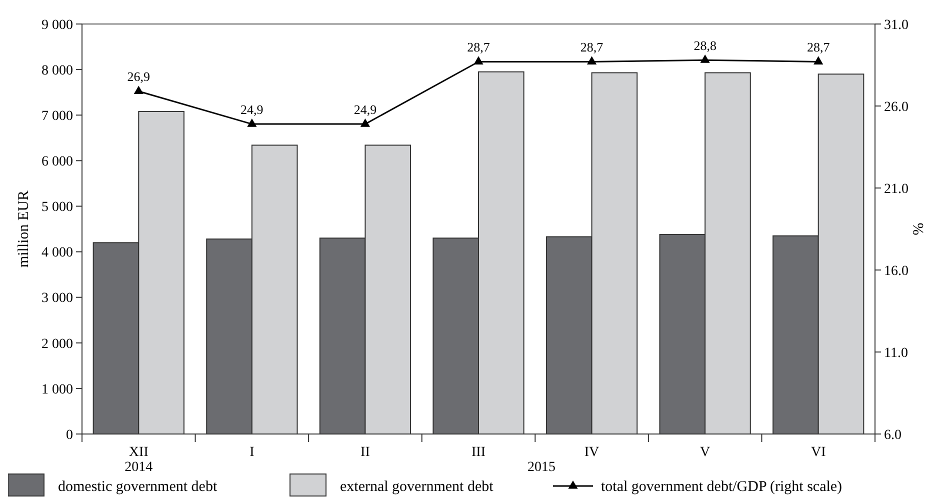 This screenshot has height=500, width=939. What do you see at coordinates (893, 435) in the screenshot?
I see `y2-tick-label: 6.0` at bounding box center [893, 435].